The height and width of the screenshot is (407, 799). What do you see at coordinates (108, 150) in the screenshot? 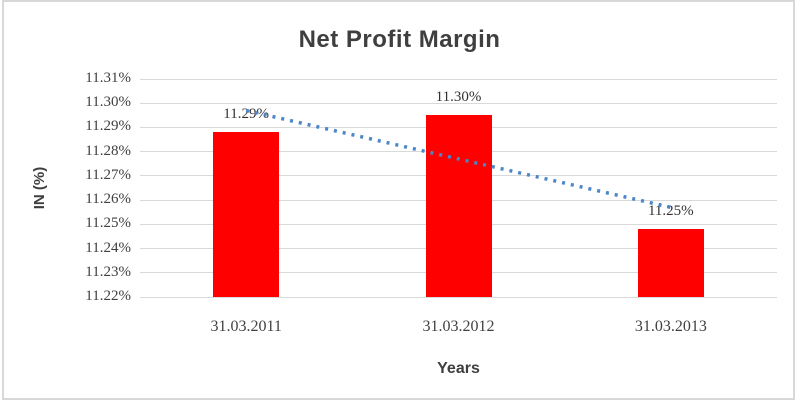
I see `y-axis-tick-label: 11.28%` at bounding box center [108, 150].